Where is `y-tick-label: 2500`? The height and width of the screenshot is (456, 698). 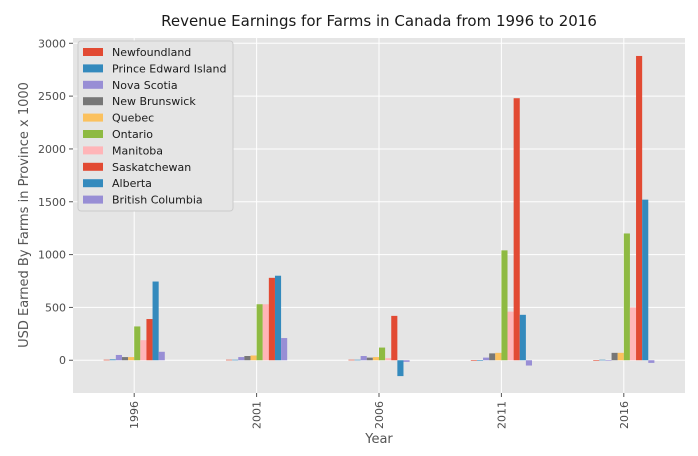
y-tick-label: 2500 is located at coordinates (52, 96).